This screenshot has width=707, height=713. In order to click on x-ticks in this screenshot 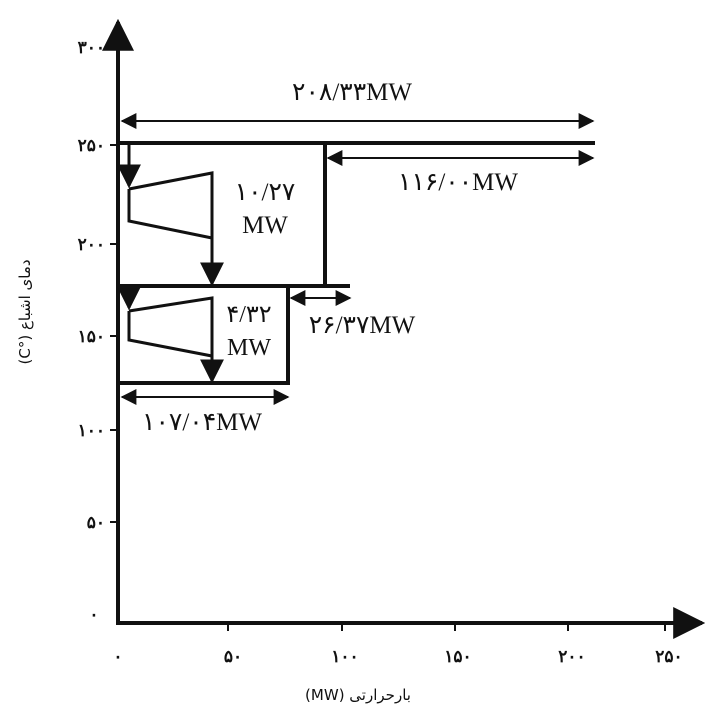, I will do `click(446, 627)`.